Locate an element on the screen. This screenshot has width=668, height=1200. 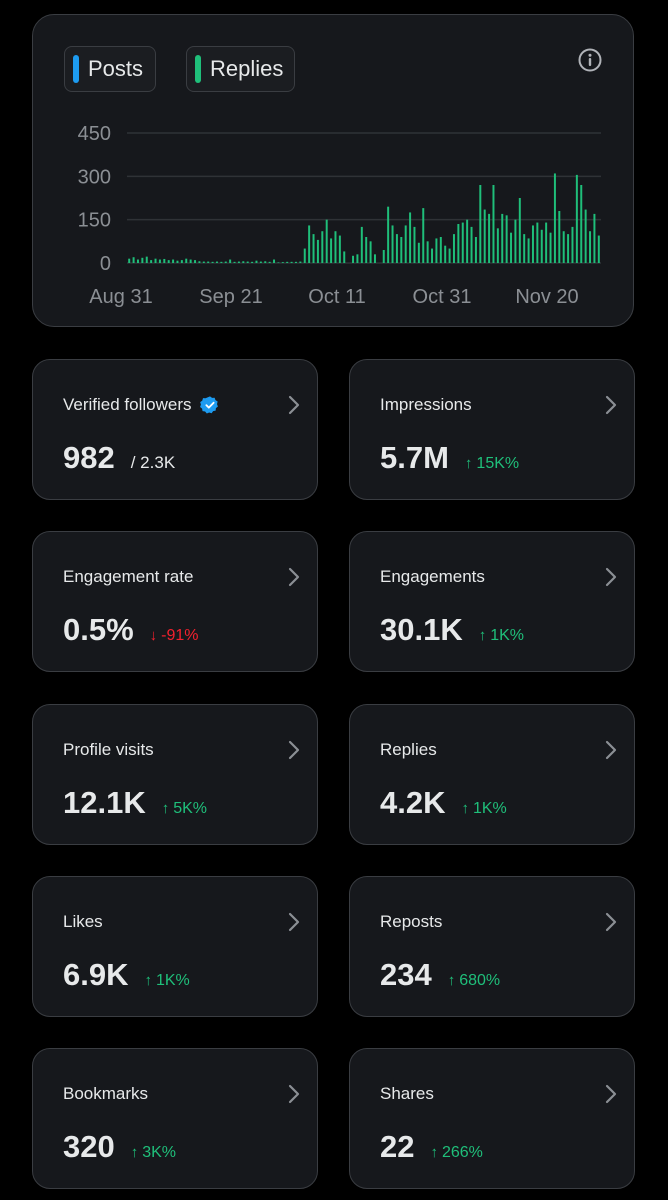
stat-label: Bookmarks is located at coordinates (106, 1093).